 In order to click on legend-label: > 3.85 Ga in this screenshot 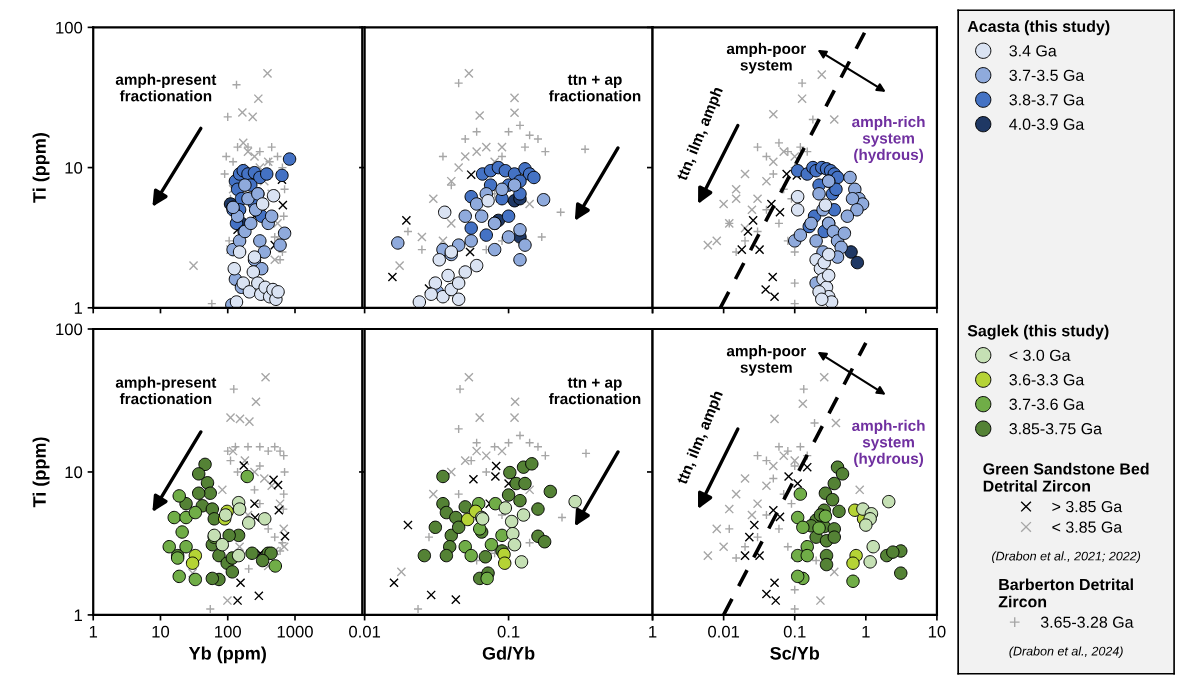, I will do `click(1087, 506)`.